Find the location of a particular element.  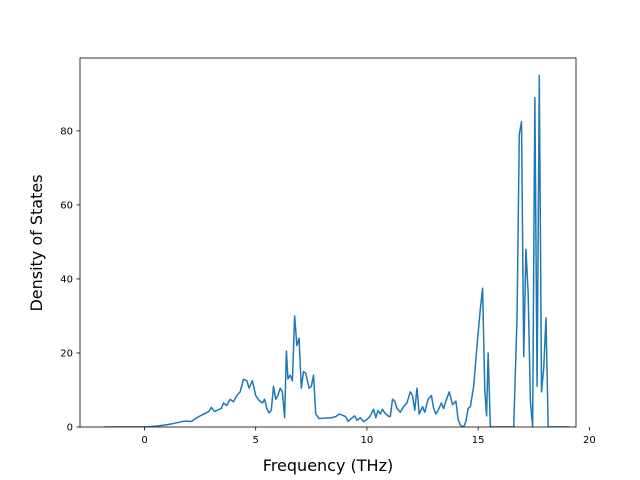

y-tick-label: 60 is located at coordinates (66, 205).